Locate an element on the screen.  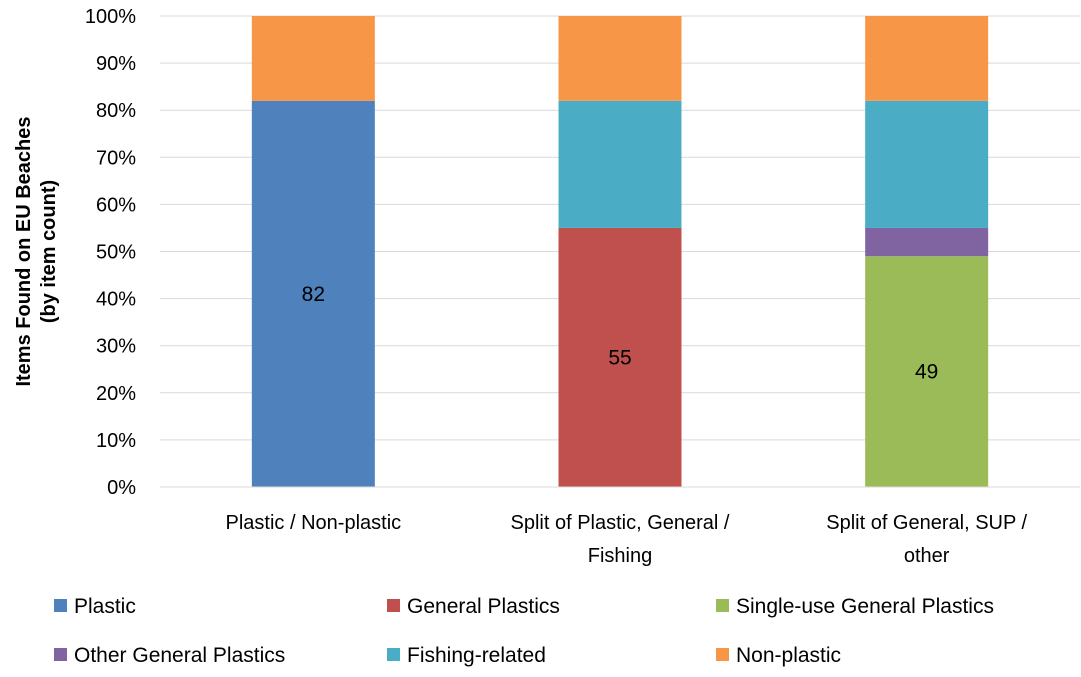
y-tick-label: 60% is located at coordinates (116, 205).